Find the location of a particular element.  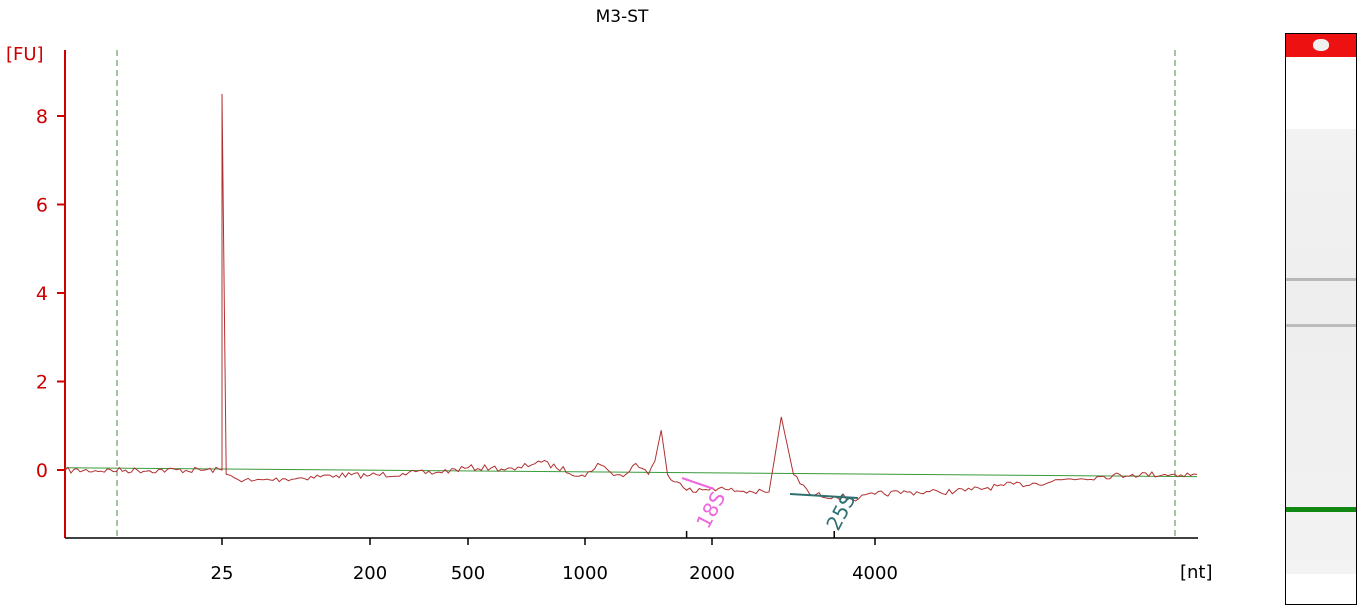

baseline-layer is located at coordinates (631, 472).